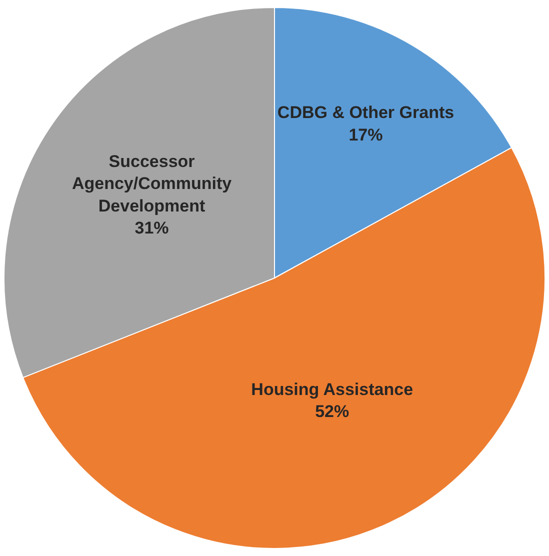 This screenshot has width=549, height=556. Describe the element at coordinates (151, 228) in the screenshot. I see `data-label: 31%` at that location.